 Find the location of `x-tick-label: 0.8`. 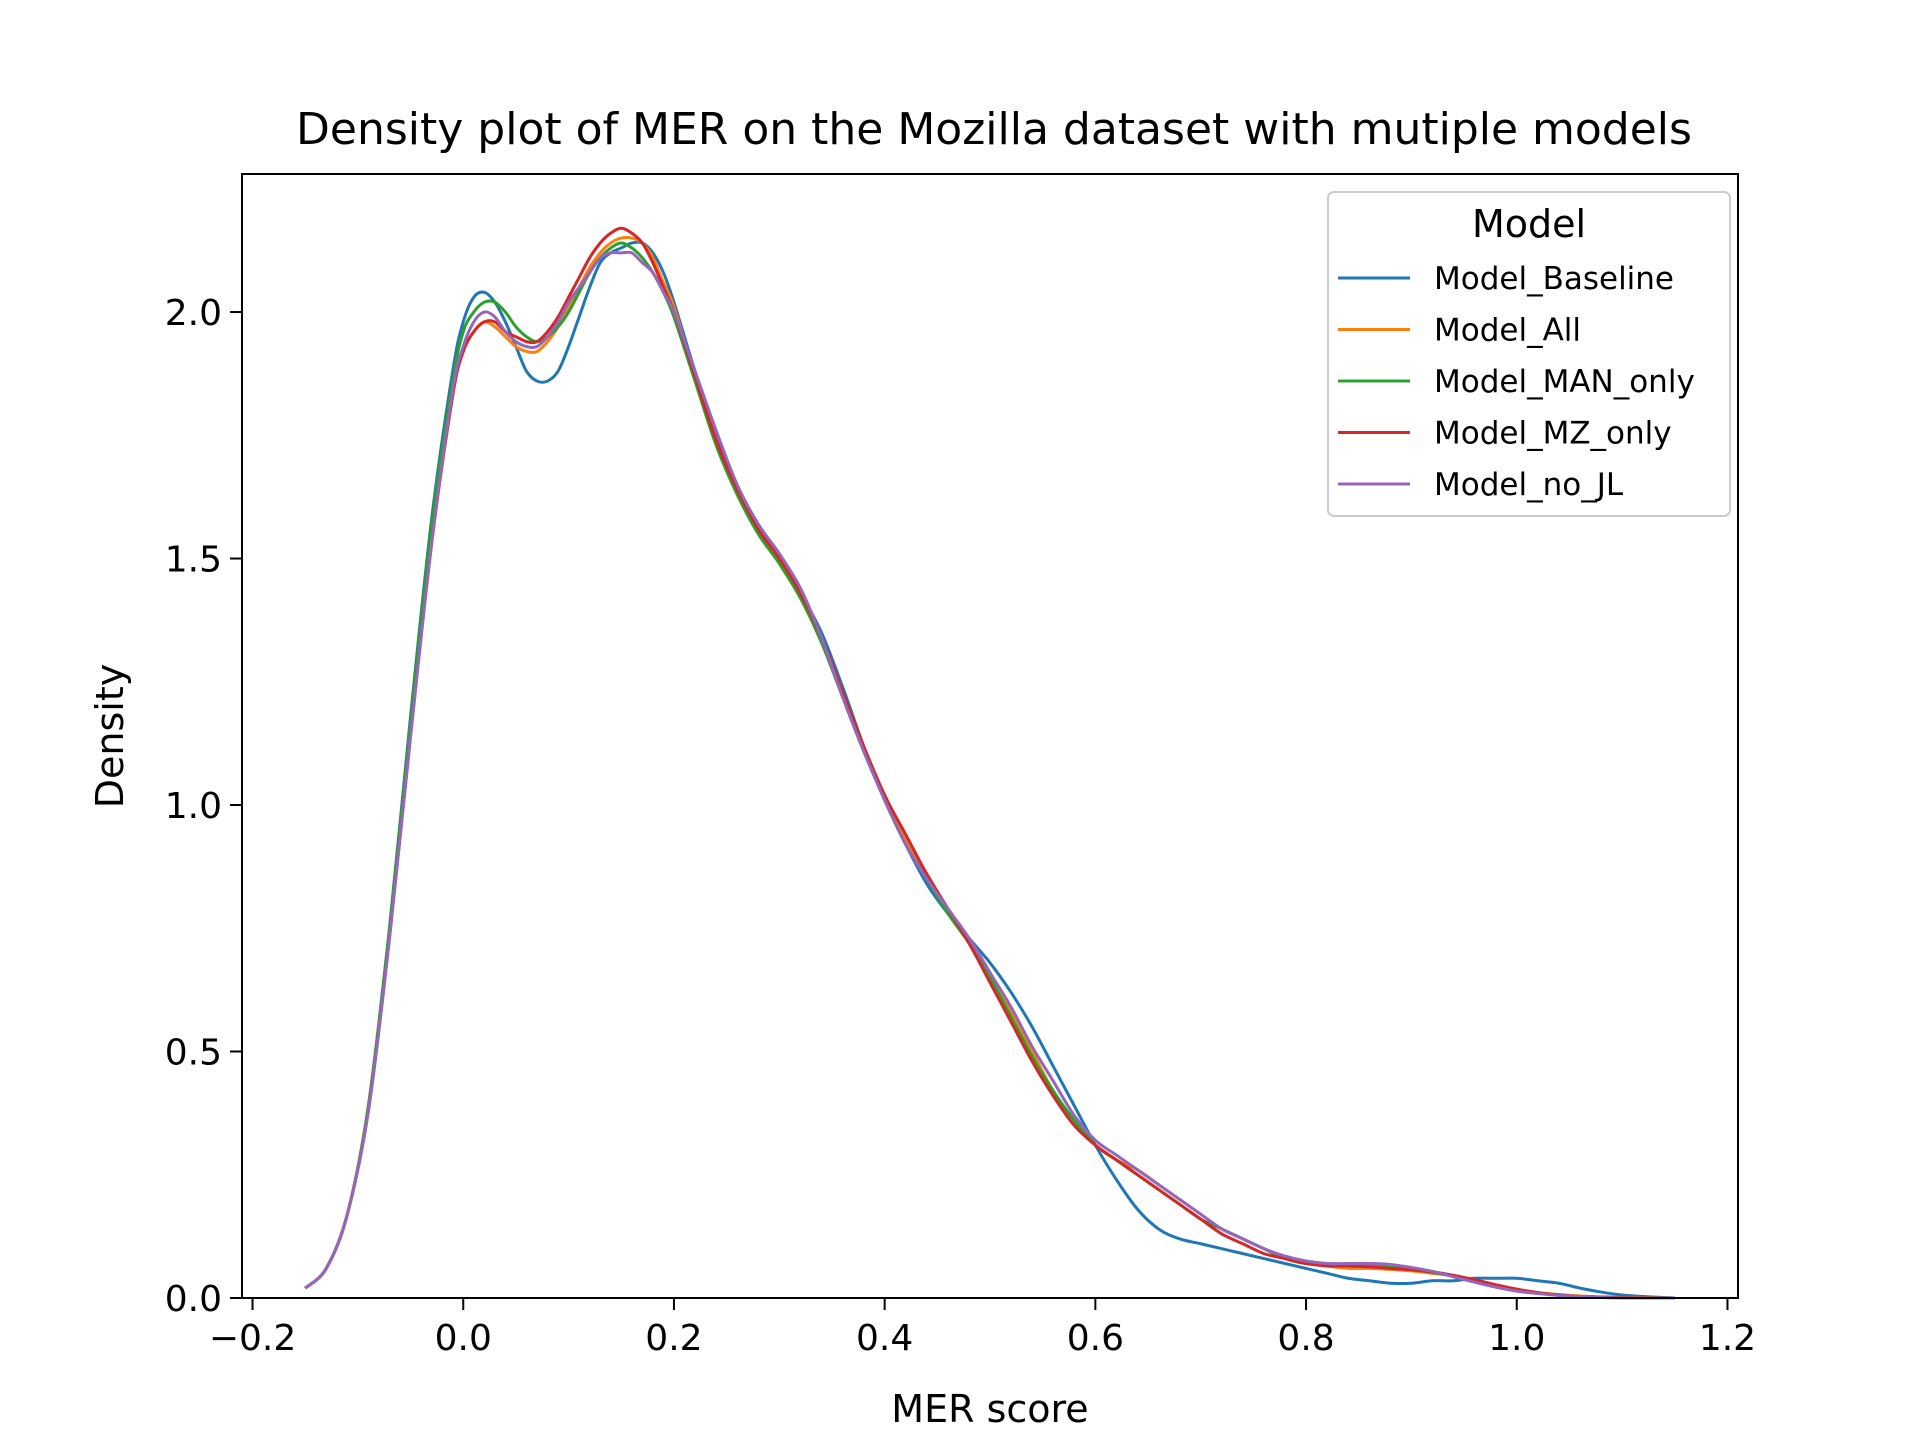

x-tick-label: 0.8 is located at coordinates (1305, 1338).